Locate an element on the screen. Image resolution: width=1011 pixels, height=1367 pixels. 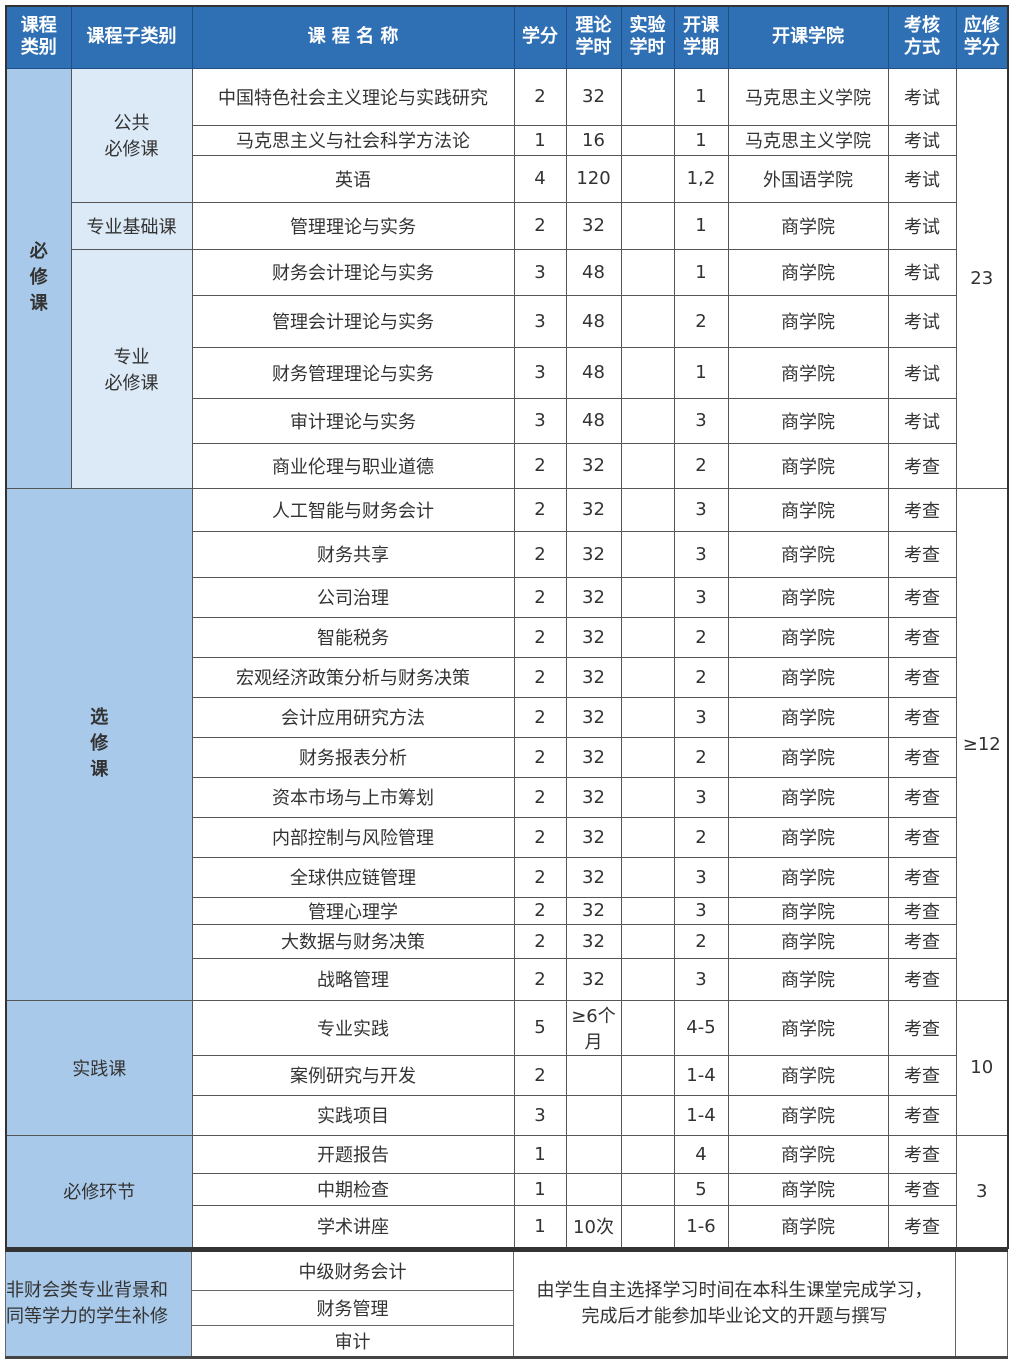
header-theory-hours: 理论 学时 is located at coordinates (593, 37).